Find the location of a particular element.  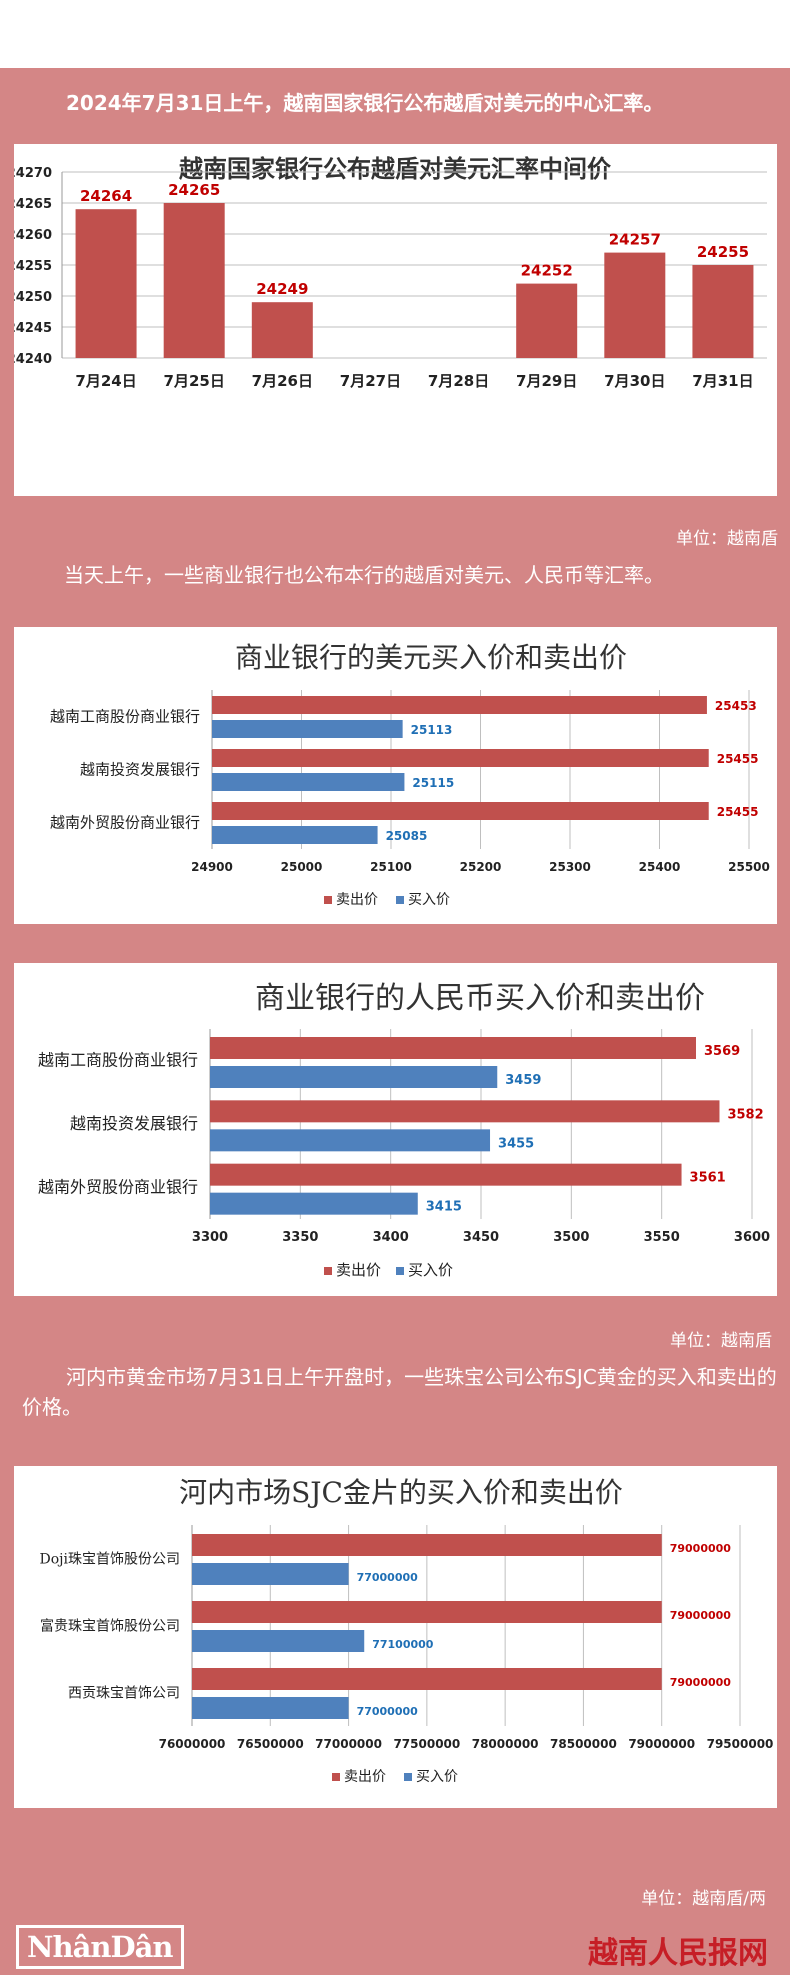

data-label: 24255 is located at coordinates (723, 252).